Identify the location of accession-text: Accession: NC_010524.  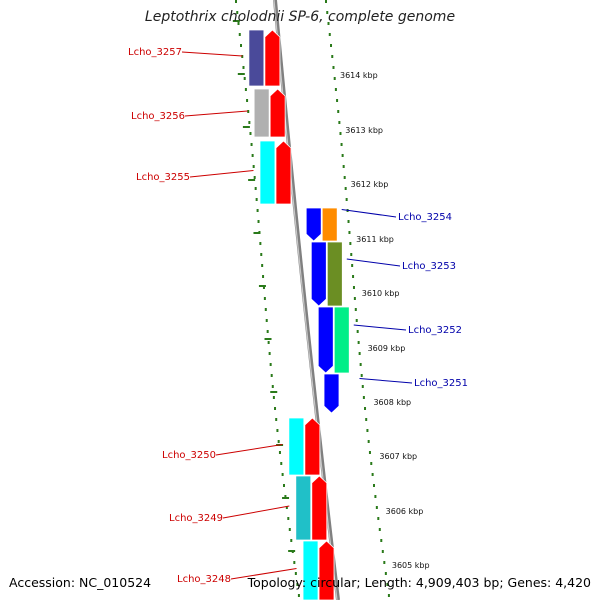
(80, 582).